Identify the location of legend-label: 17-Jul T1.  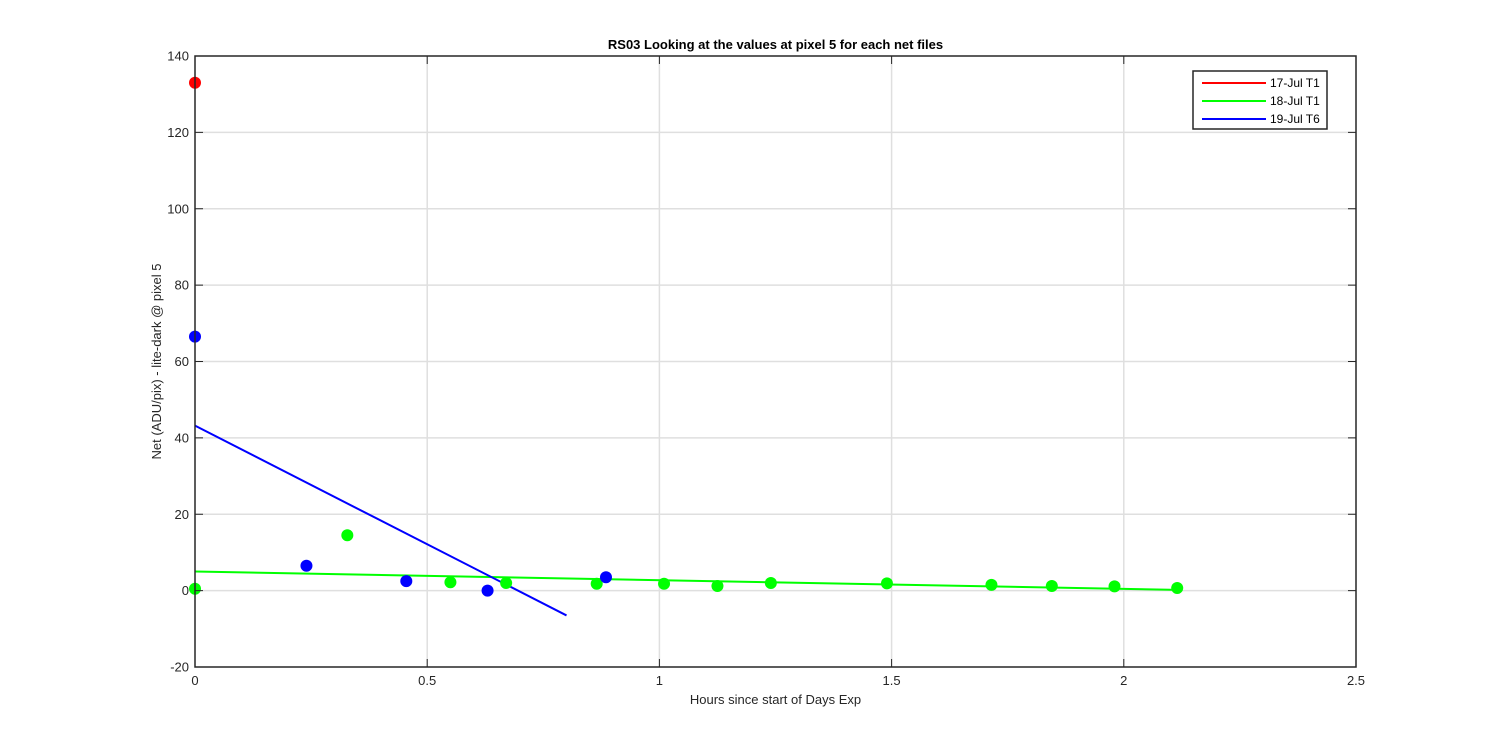
(1295, 83).